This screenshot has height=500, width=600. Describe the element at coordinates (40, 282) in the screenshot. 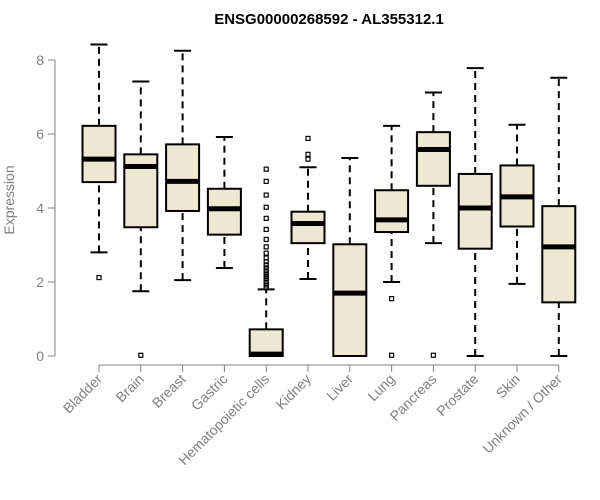

I see `y-tick-label: 2` at that location.